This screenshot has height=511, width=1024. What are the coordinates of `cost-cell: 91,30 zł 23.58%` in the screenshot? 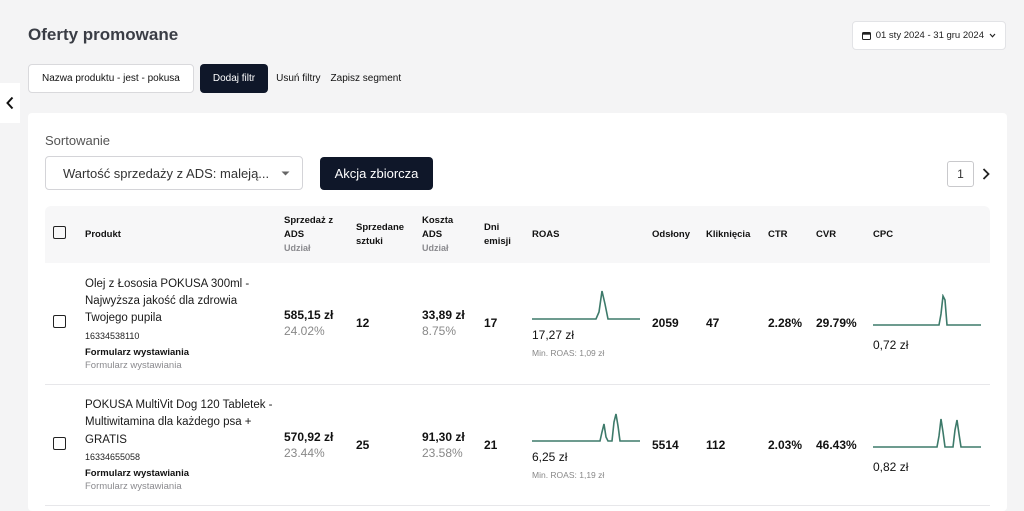 It's located at (449, 445).